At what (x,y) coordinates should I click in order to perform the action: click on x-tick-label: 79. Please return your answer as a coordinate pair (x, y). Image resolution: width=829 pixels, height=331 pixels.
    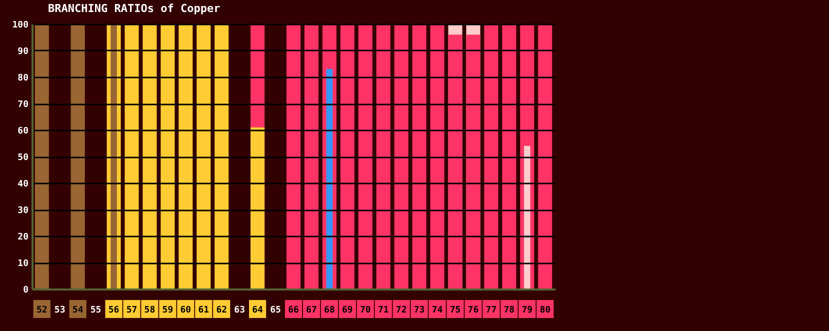
    Looking at the image, I should click on (527, 311).